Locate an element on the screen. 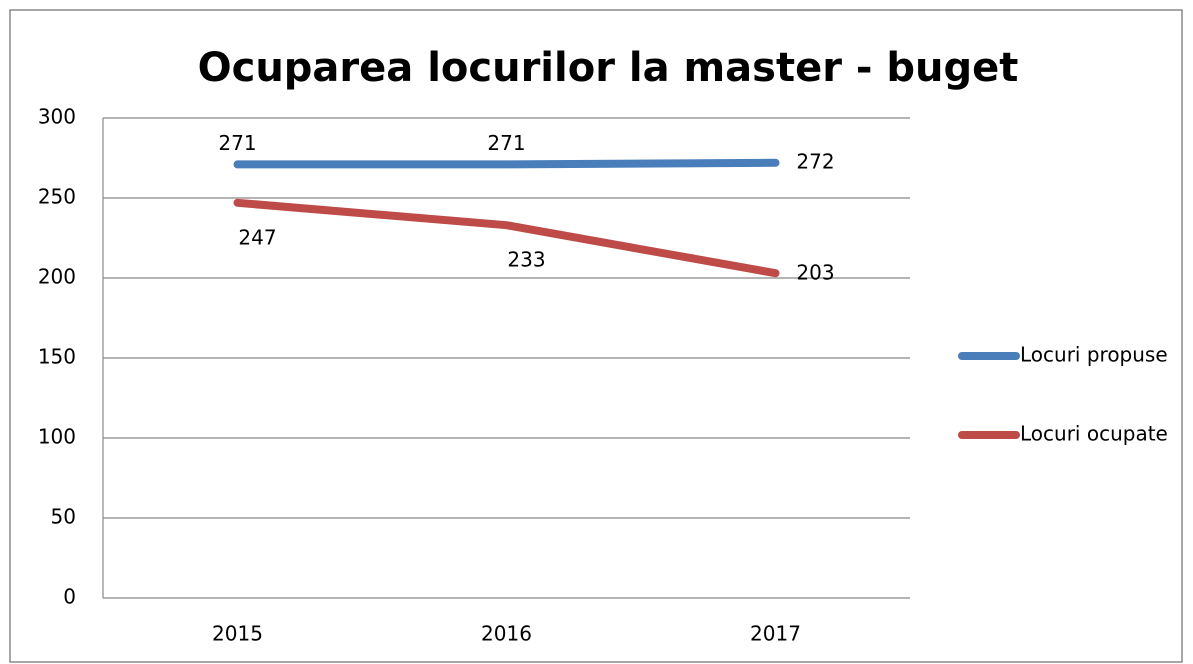  data-label: 247 is located at coordinates (257, 237).